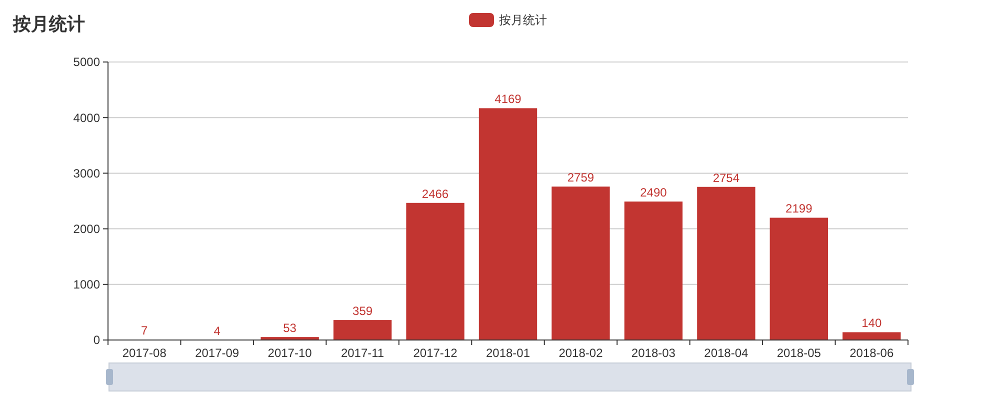  What do you see at coordinates (799, 209) in the screenshot?
I see `data-label: 2199` at bounding box center [799, 209].